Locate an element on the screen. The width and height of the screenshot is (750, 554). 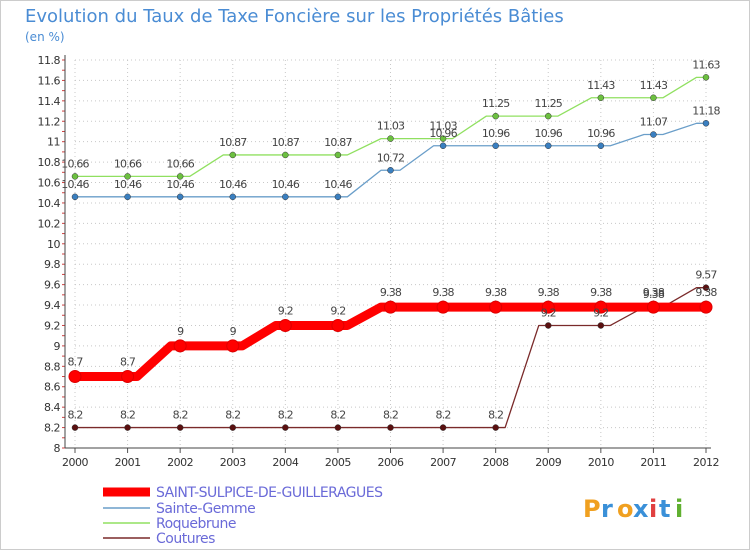
y-tick-label: 10.4 is located at coordinates (49, 203).